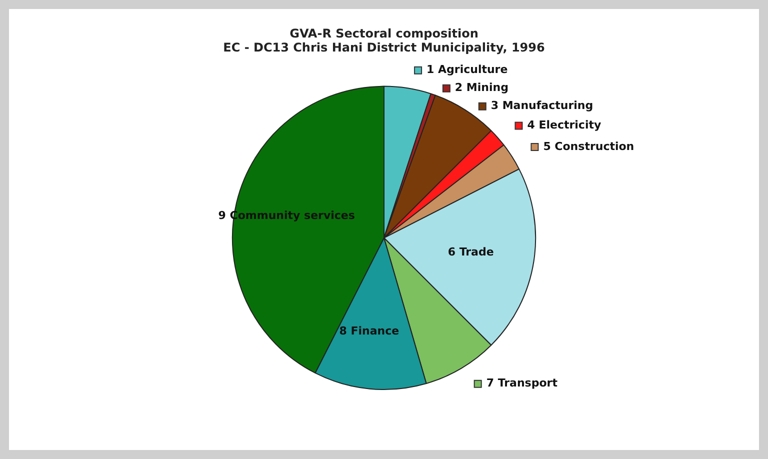  Describe the element at coordinates (564, 125) in the screenshot. I see `legend-label: 4 Electricity` at that location.